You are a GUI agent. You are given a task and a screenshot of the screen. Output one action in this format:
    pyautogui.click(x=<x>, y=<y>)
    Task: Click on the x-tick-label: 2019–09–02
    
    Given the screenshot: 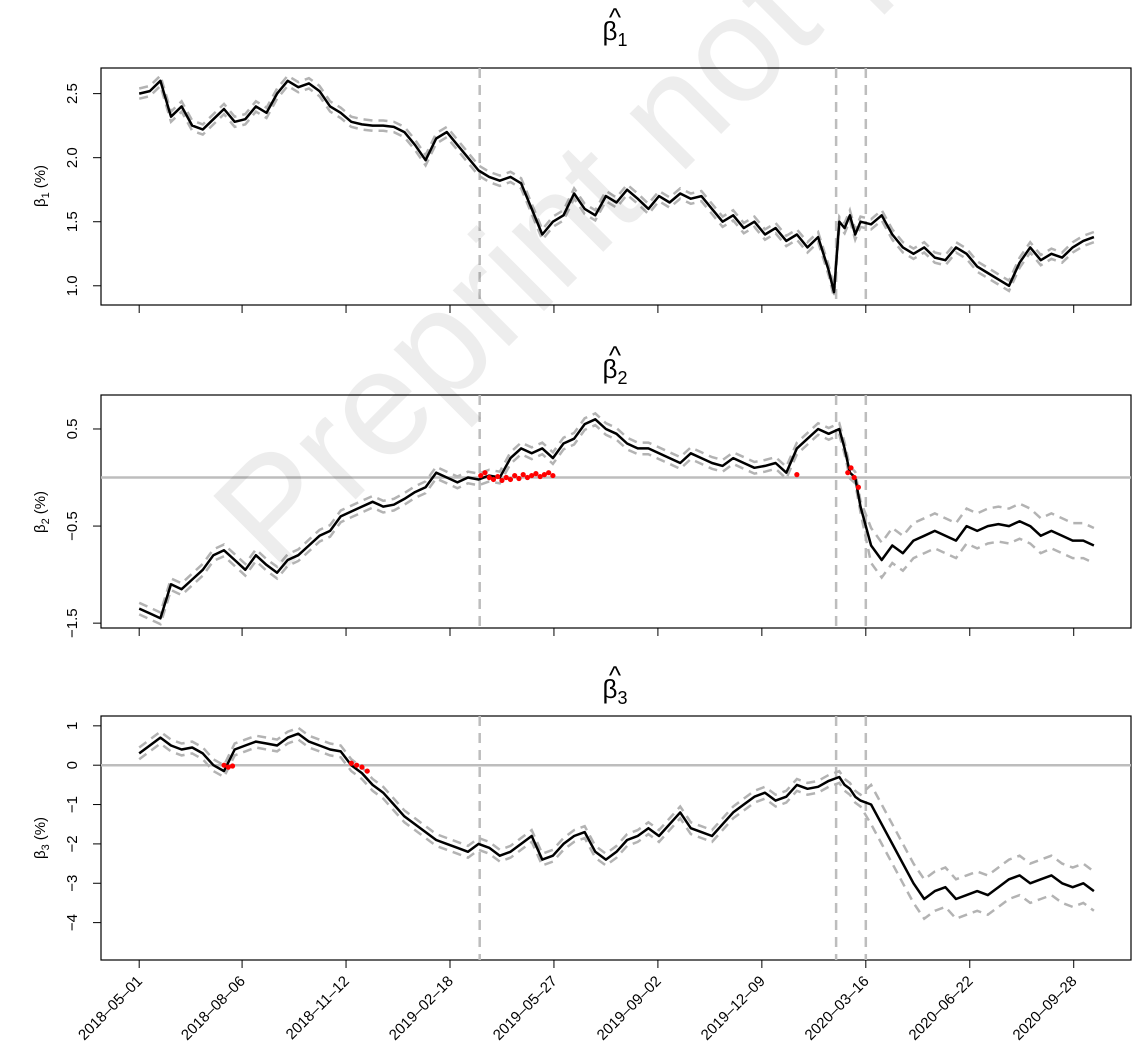 What is the action you would take?
    pyautogui.click(x=629, y=1008)
    